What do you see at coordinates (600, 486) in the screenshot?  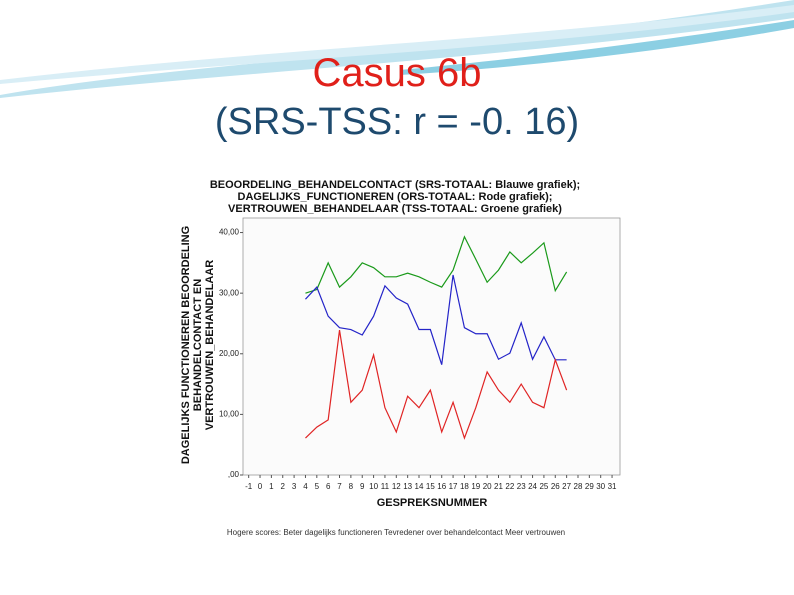 I see `x-tick-label: 30` at bounding box center [600, 486].